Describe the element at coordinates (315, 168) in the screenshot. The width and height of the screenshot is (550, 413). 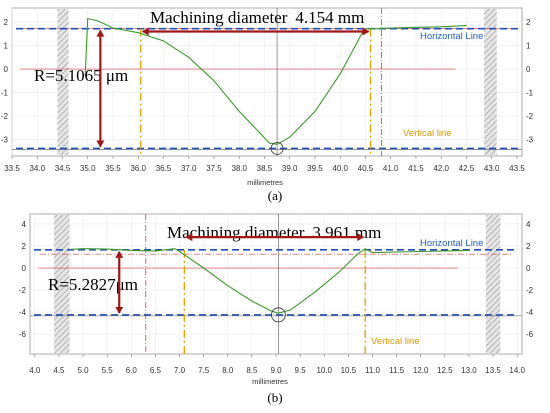
I see `x-tick-label: 39.5` at that location.